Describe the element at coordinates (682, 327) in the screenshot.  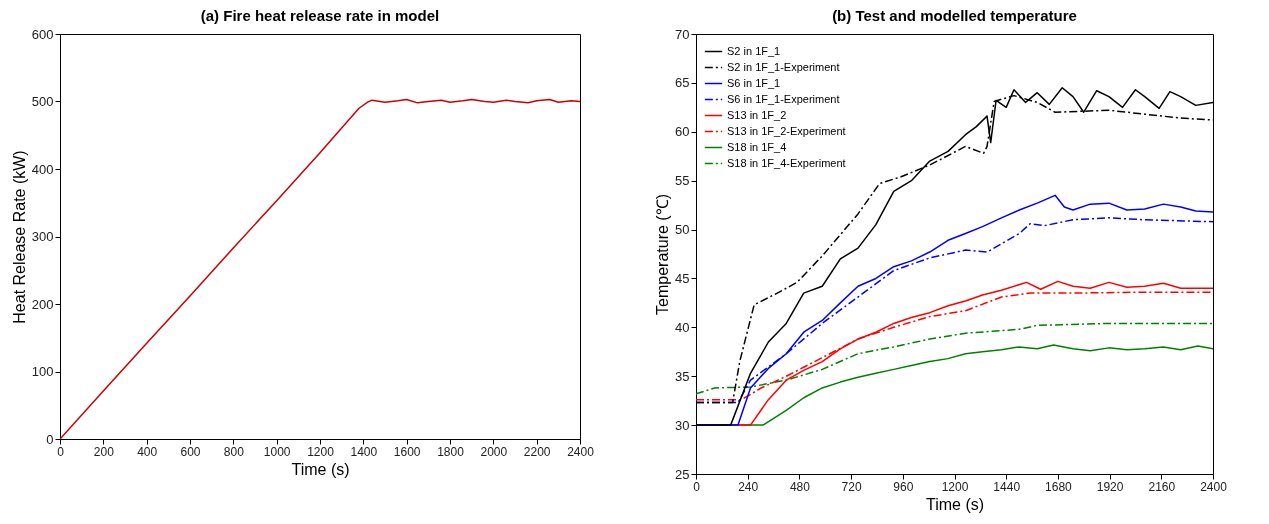
I see `y-tick-label: 40` at that location.